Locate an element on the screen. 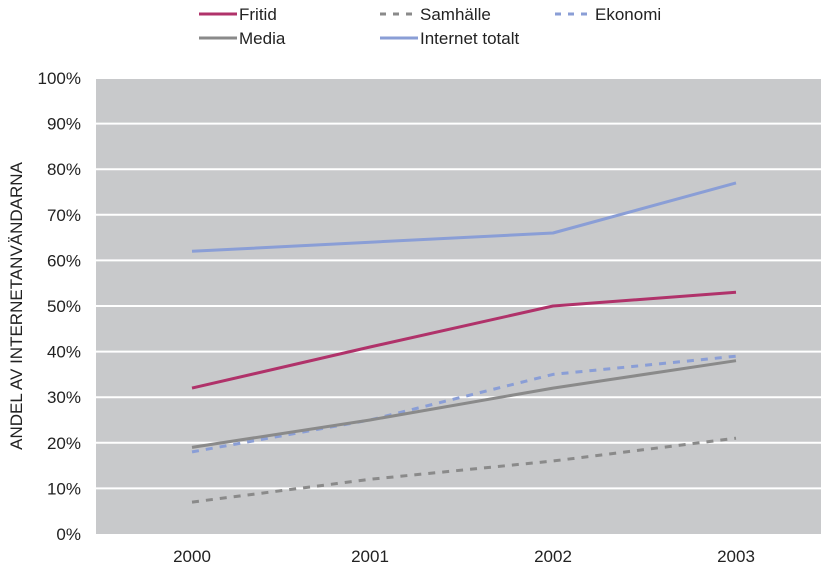 Image resolution: width=821 pixels, height=579 pixels. x-tick-label: 2001 is located at coordinates (370, 556).